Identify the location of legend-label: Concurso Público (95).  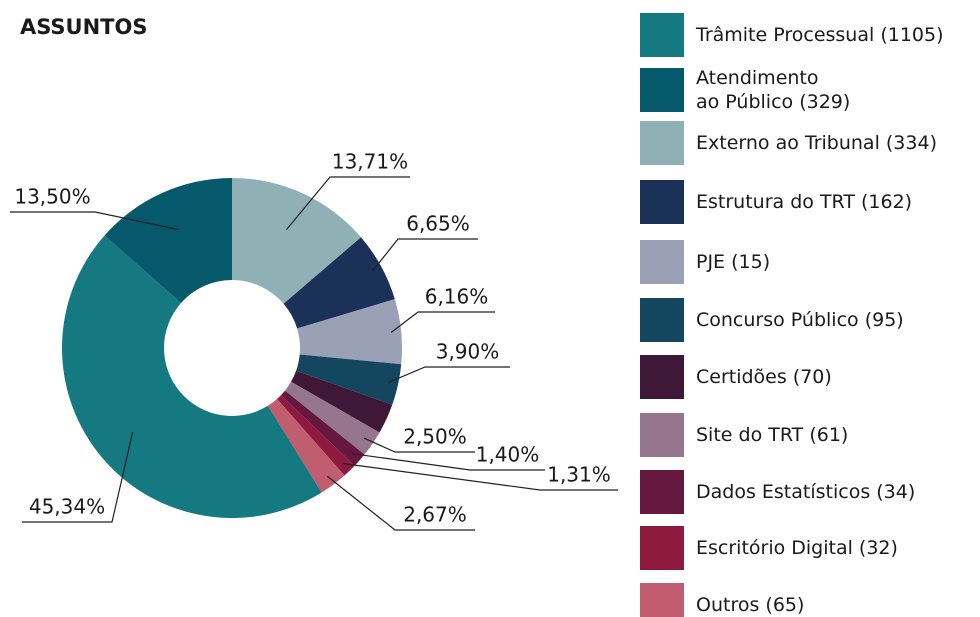
(800, 320).